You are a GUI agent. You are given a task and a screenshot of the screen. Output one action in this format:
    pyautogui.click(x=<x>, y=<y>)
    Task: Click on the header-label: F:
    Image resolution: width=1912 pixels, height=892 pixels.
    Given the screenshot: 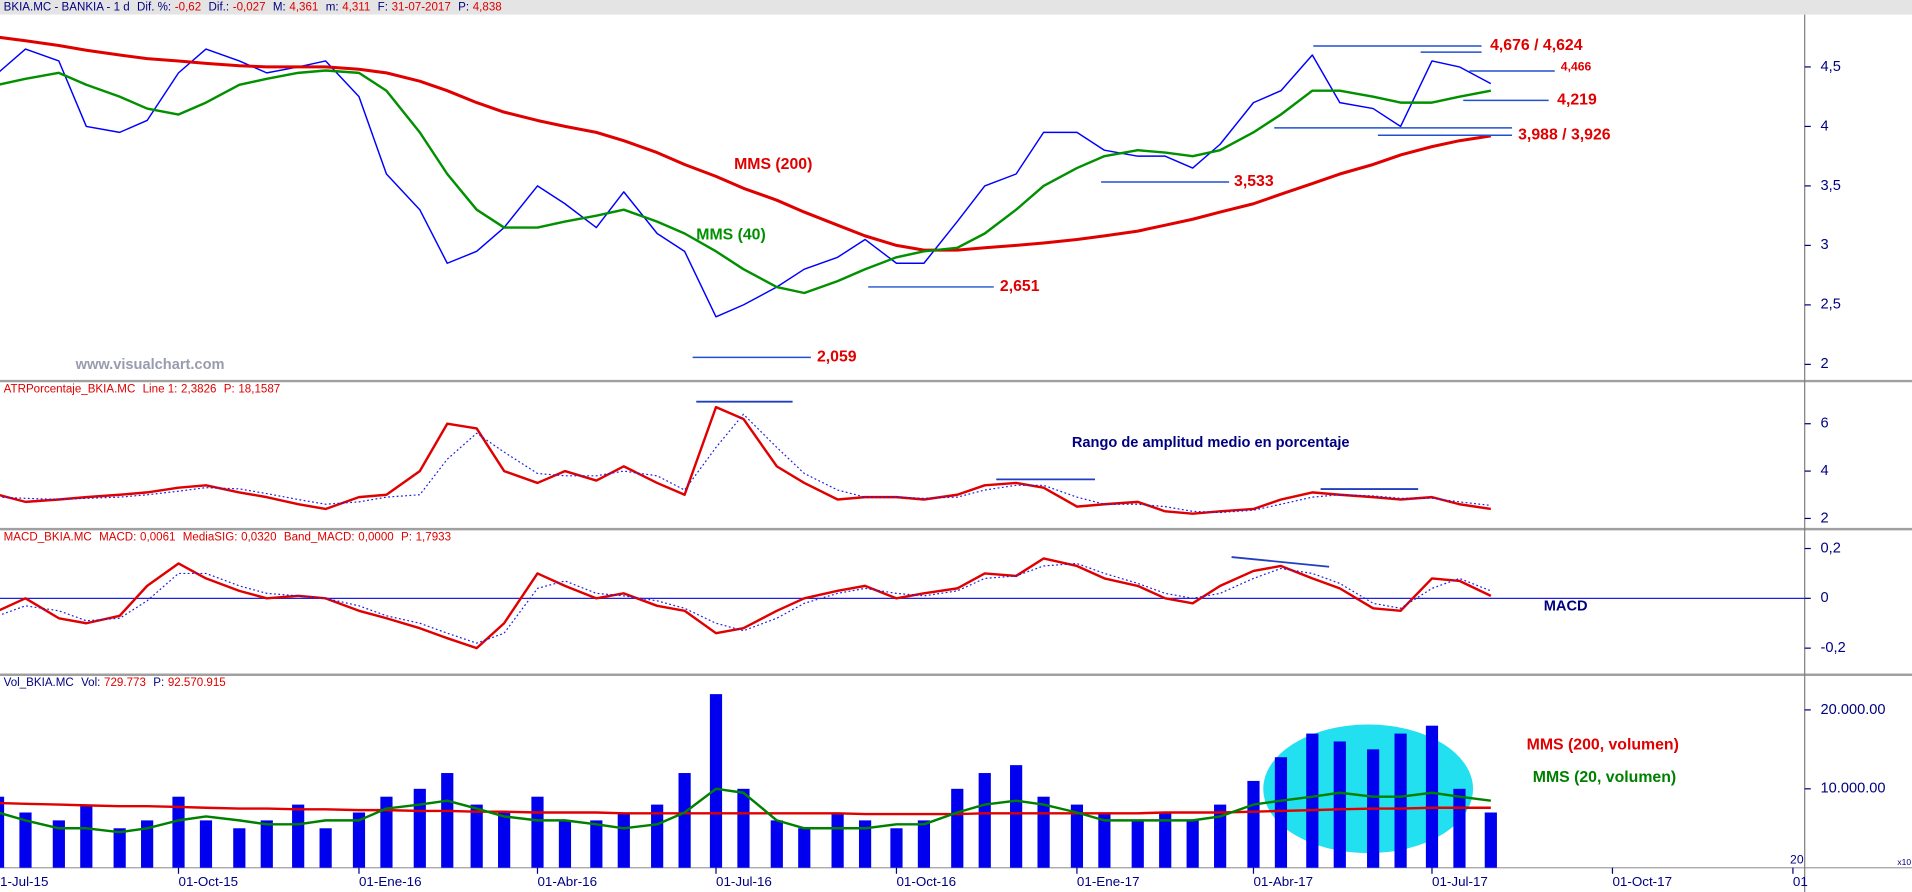 What is the action you would take?
    pyautogui.click(x=383, y=7)
    